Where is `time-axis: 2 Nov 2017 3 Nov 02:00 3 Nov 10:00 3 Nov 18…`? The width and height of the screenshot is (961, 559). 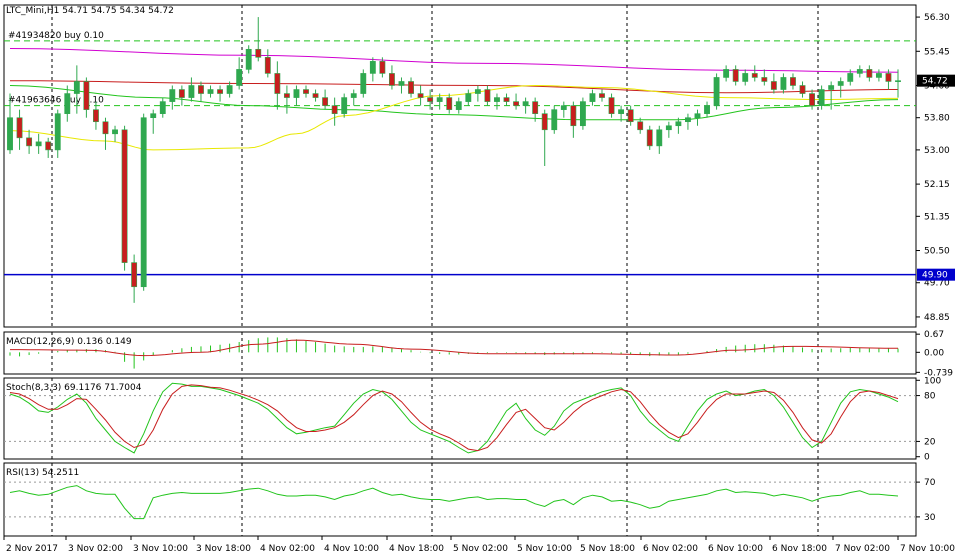
time-axis: 2 Nov 2017 3 Nov 02:00 3 Nov 10:00 3 Nov 18… is located at coordinates (479, 545).